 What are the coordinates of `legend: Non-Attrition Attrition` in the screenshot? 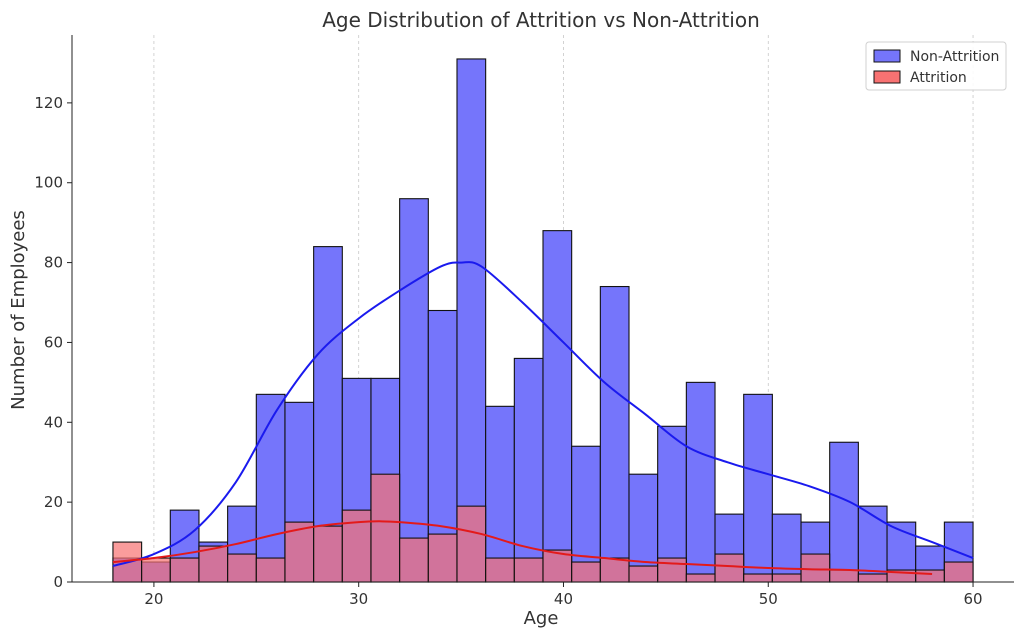 It's located at (936, 66).